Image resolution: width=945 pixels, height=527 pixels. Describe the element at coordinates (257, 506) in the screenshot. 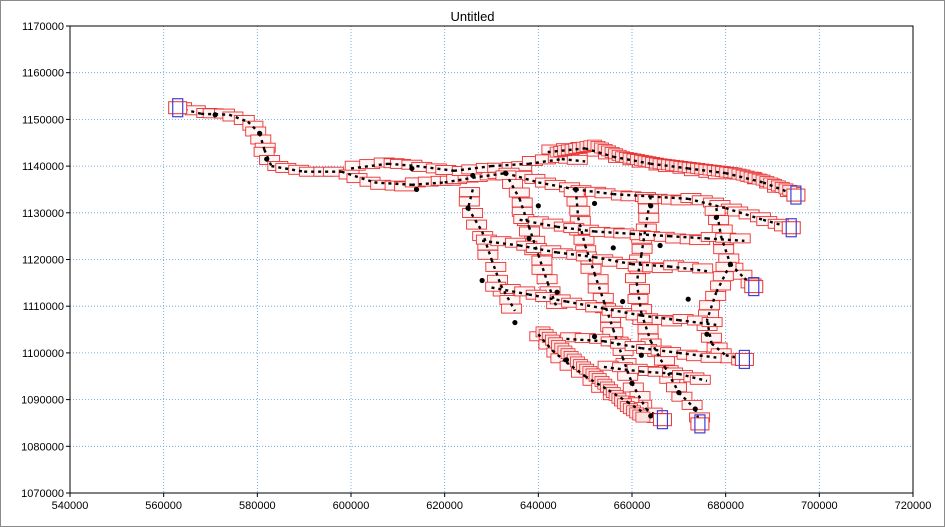

I see `x-tick-label: 580000` at that location.